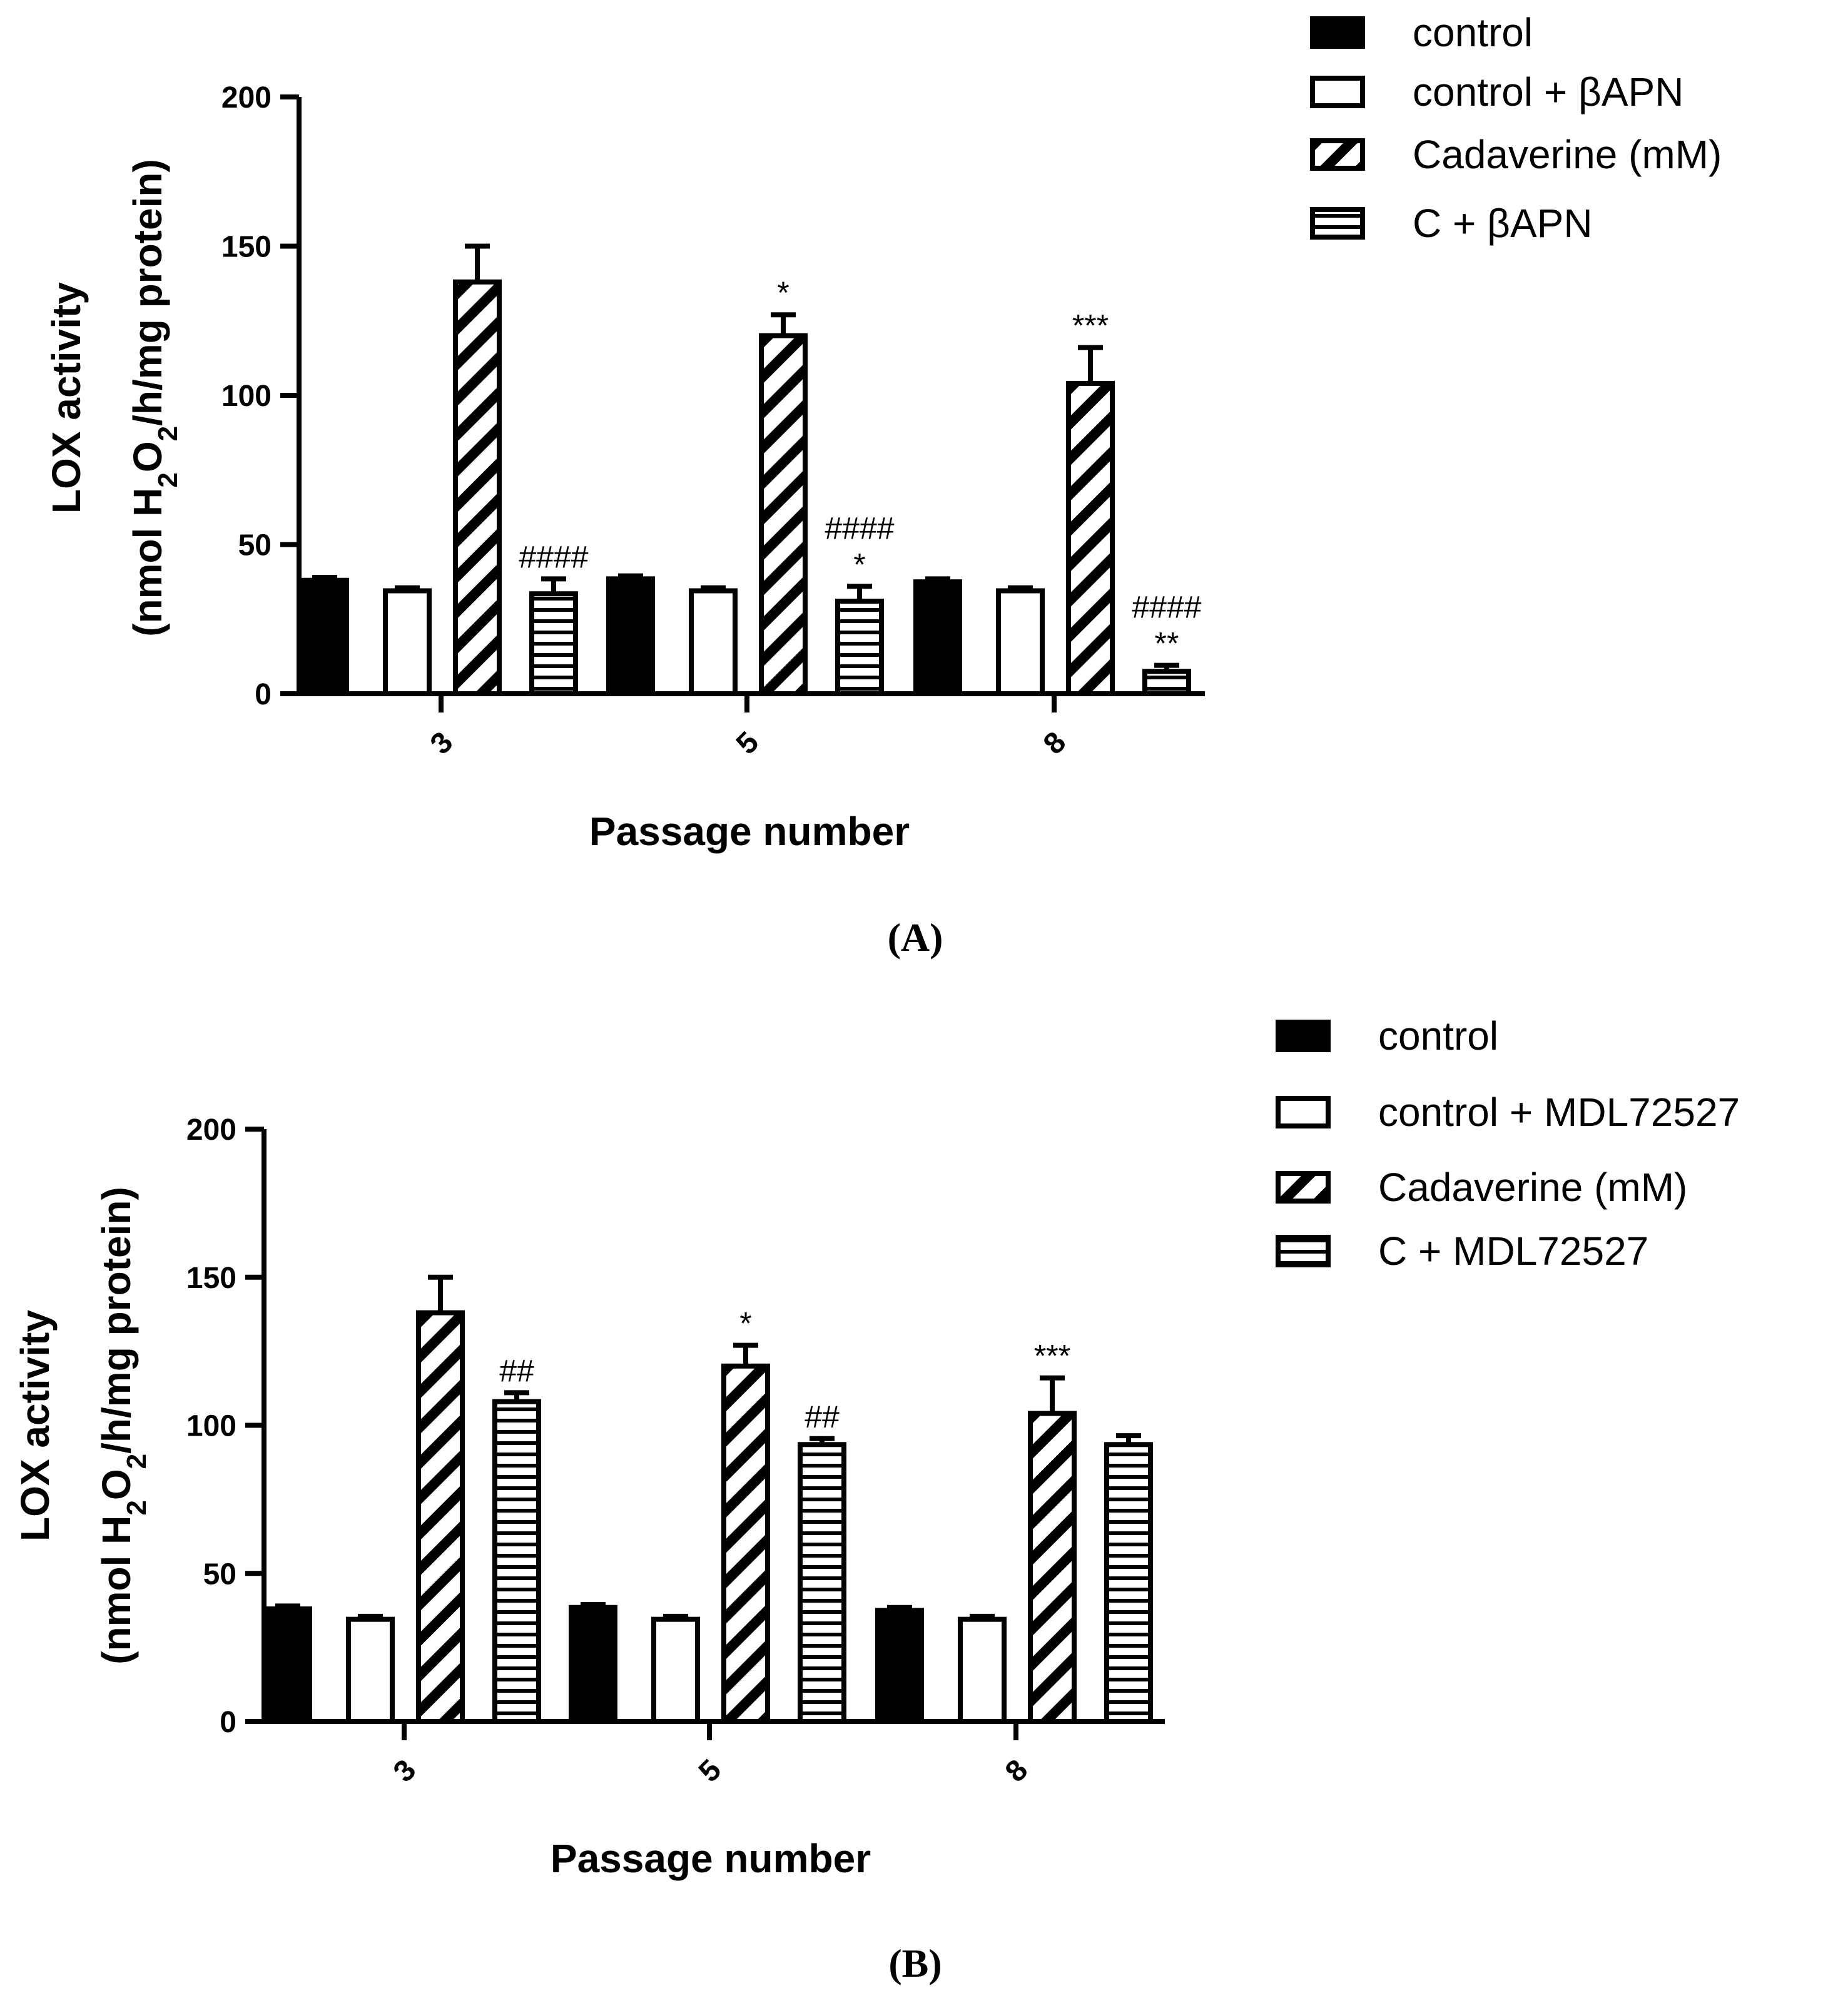 The image size is (1848, 2008). I want to click on panel-b-x-tick-label: 3, so click(404, 1770).